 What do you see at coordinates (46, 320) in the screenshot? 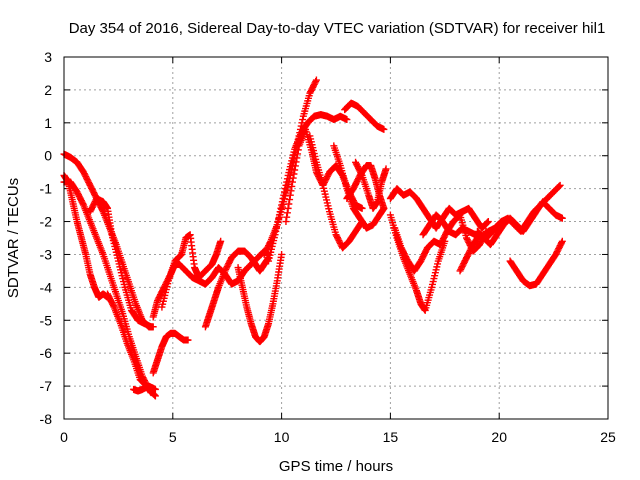
I see `y-tick-label: -5` at bounding box center [46, 320].